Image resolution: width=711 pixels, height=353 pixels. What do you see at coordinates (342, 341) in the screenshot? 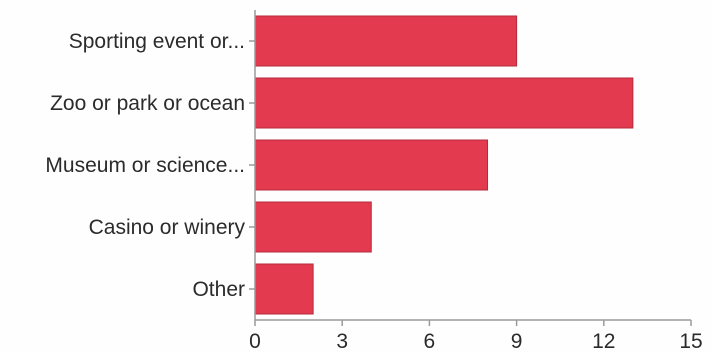
I see `x-tick-label-1: 3` at bounding box center [342, 341].